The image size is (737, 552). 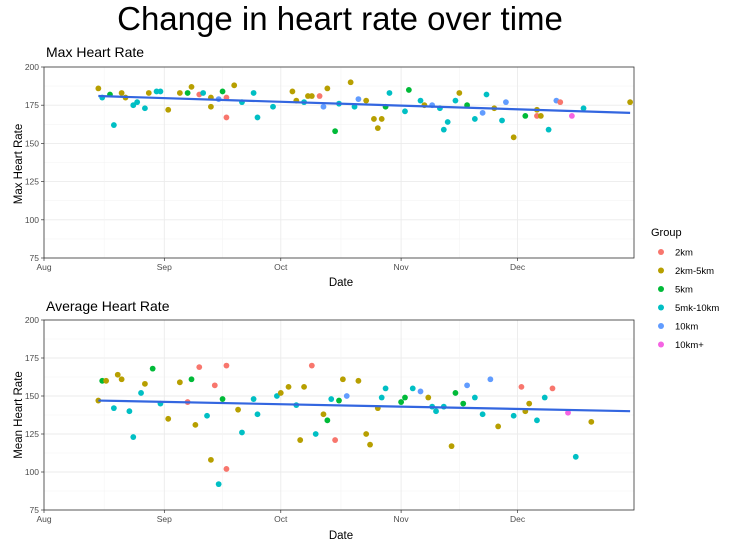 I want to click on average-x-axis-title: Date, so click(x=341, y=536).